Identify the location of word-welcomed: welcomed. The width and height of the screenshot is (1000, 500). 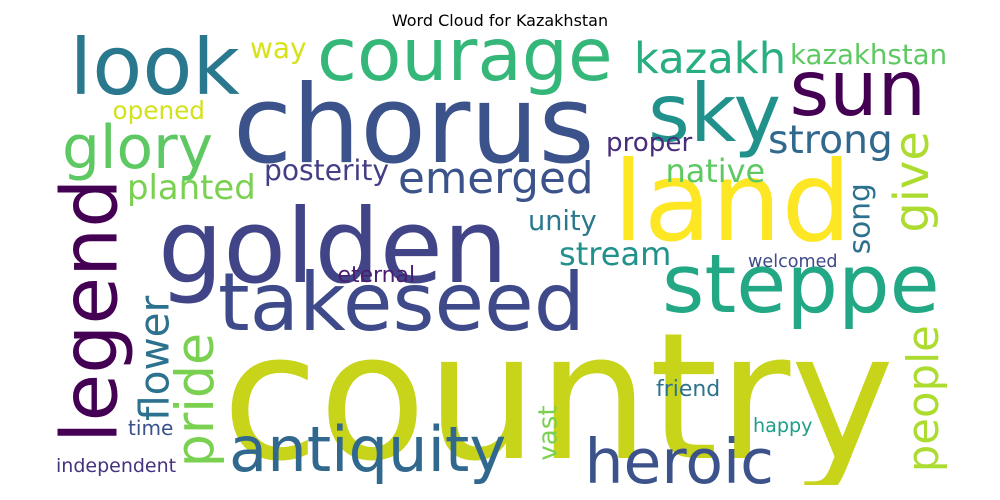
(793, 262).